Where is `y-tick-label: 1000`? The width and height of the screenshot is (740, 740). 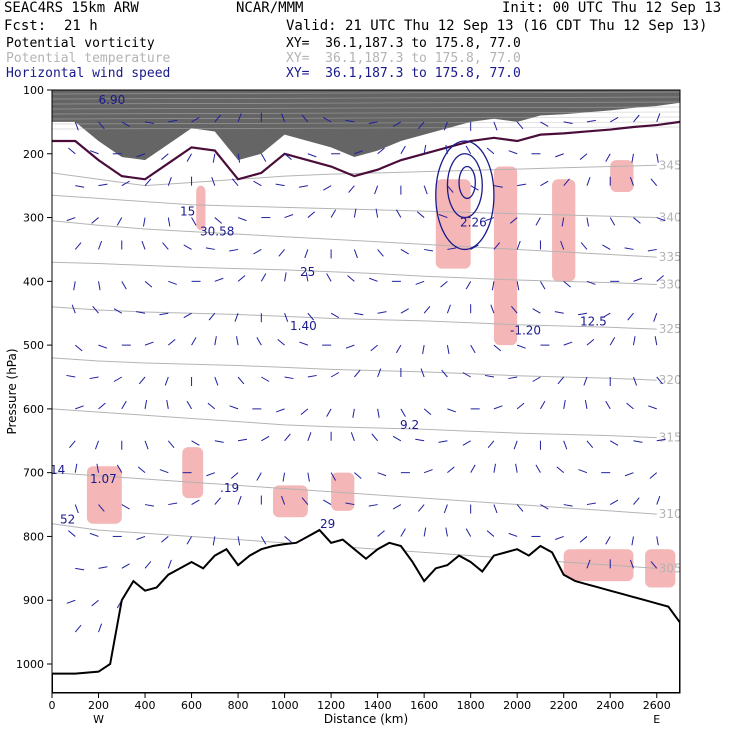 y-tick-label: 1000 is located at coordinates (30, 664).